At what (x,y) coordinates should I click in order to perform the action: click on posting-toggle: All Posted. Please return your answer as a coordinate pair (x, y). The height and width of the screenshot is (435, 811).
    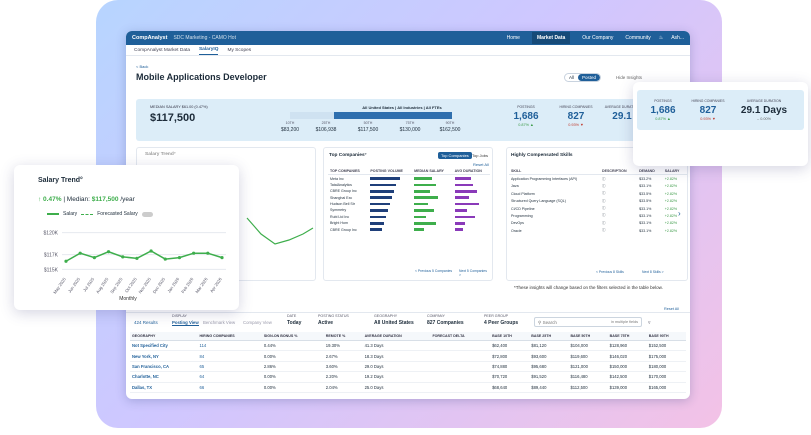
    Looking at the image, I should click on (583, 77).